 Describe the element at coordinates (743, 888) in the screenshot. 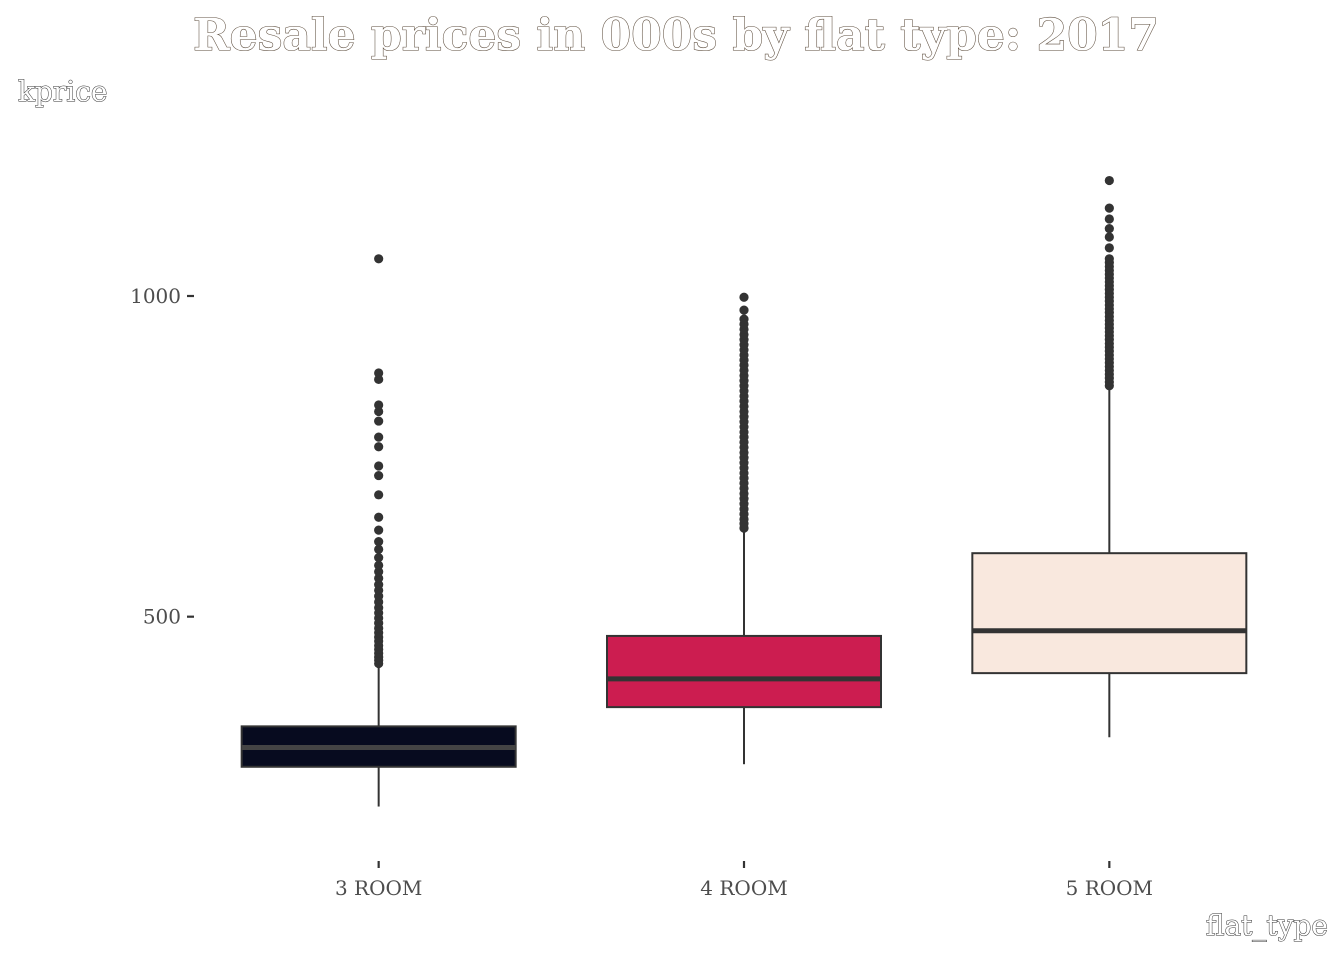

I see `x-tick-label: 4 ROOM` at that location.